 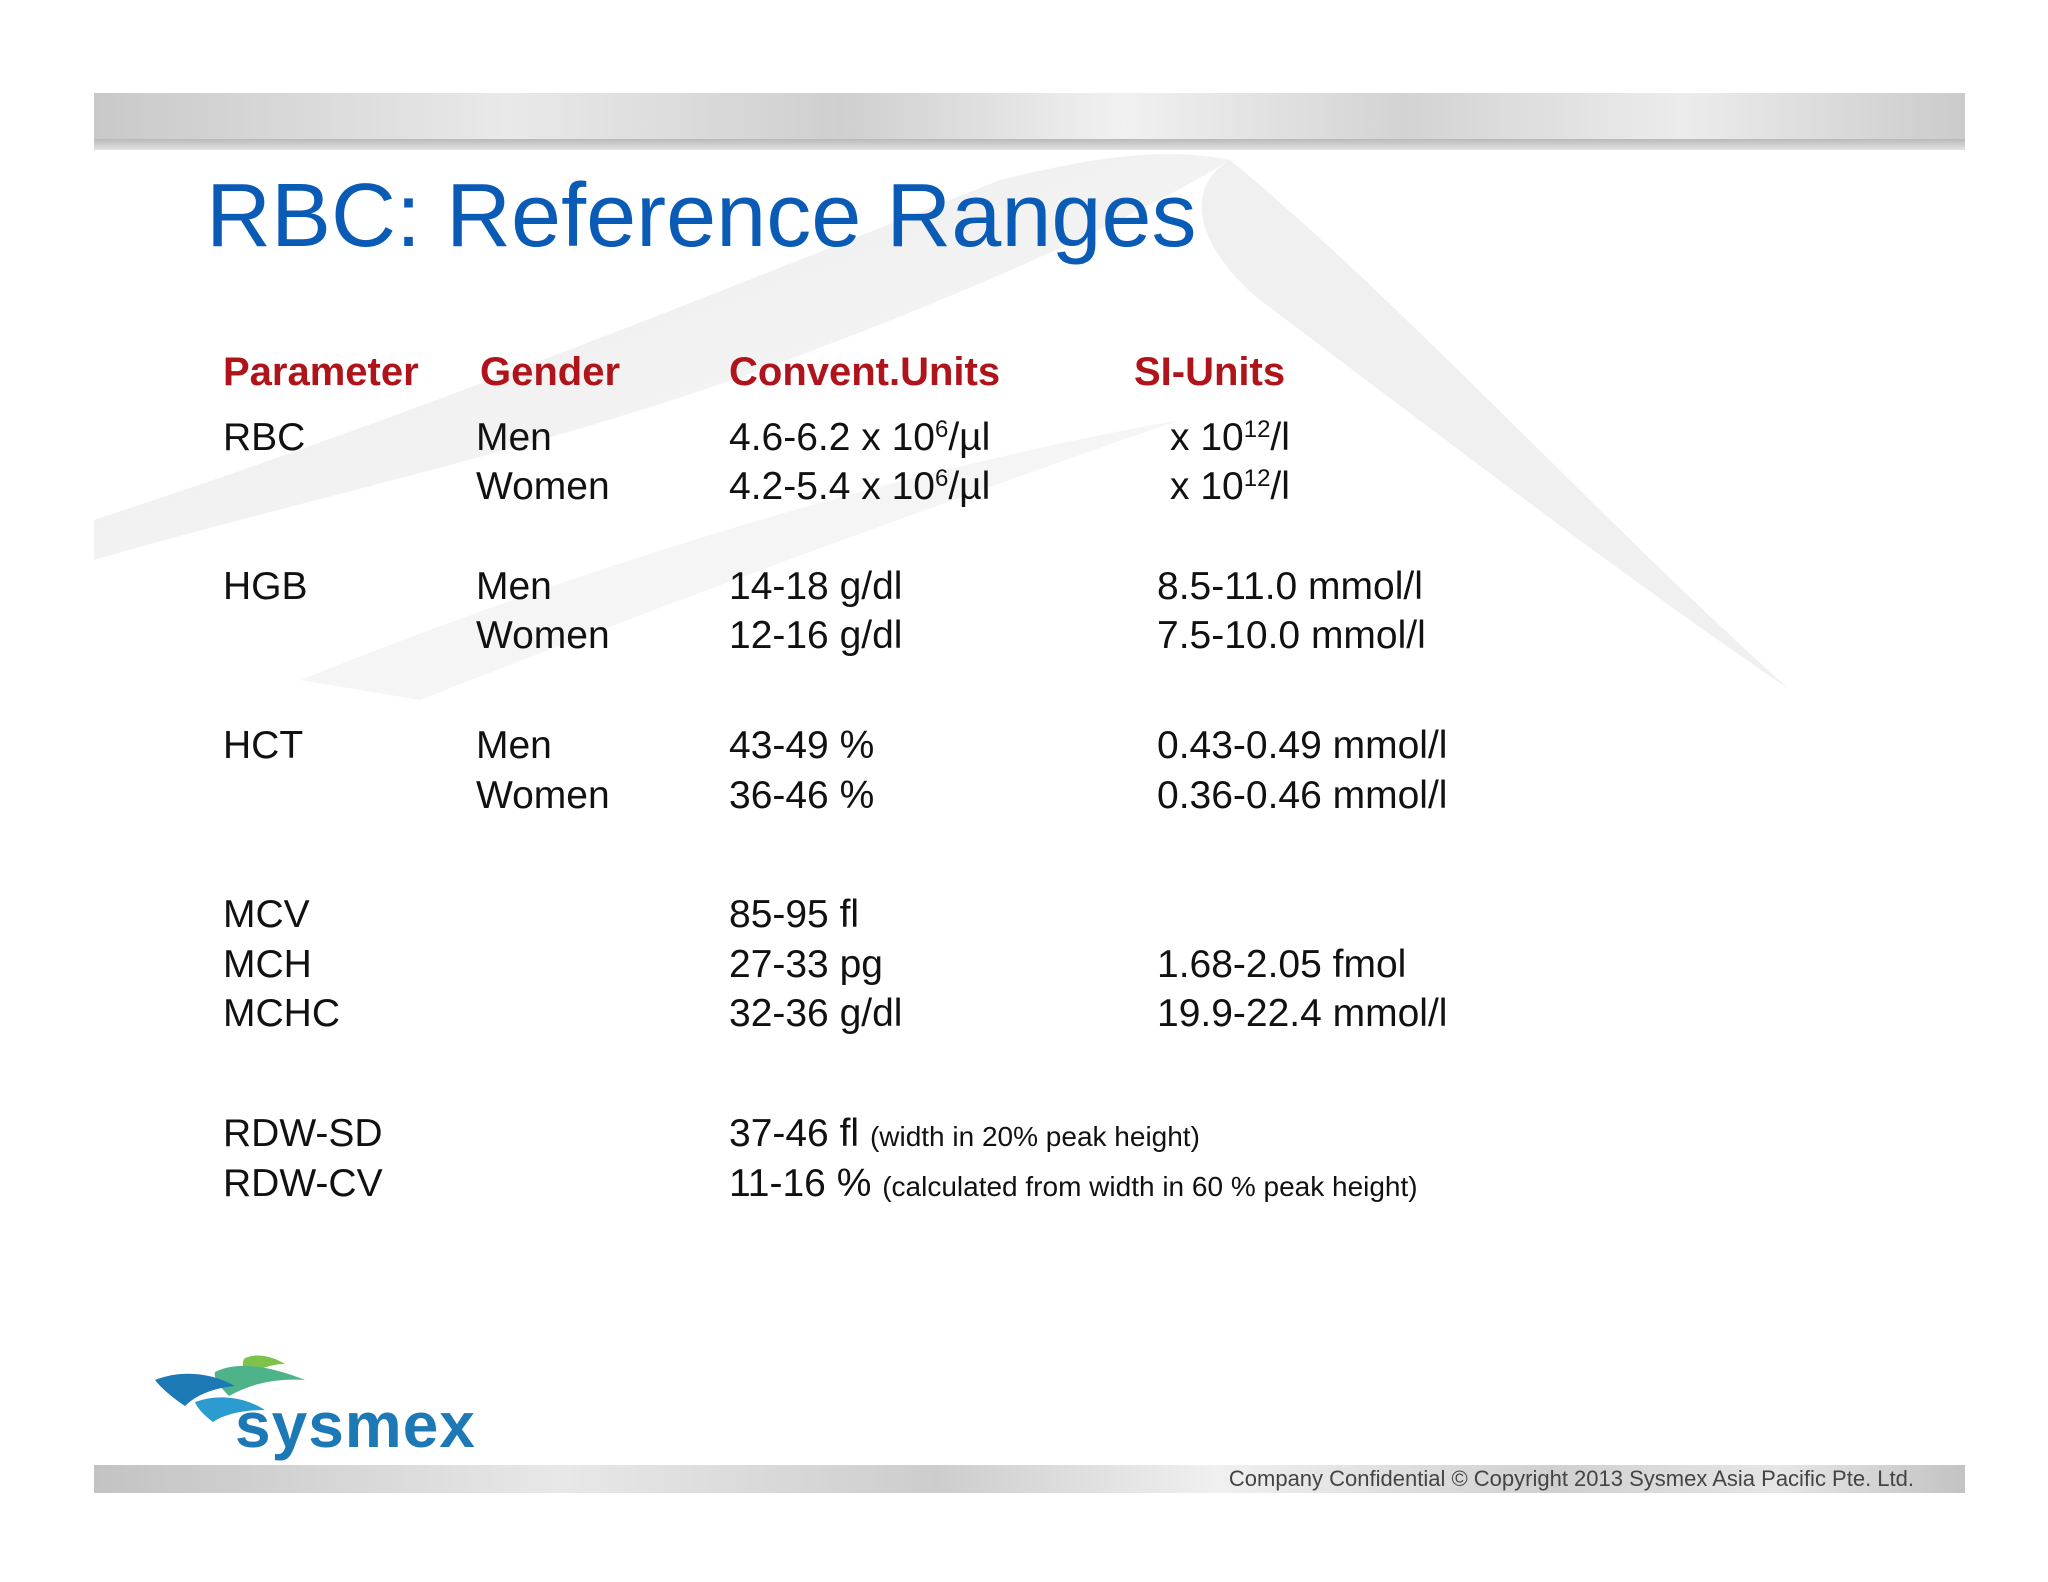 What do you see at coordinates (1029, 116) in the screenshot?
I see `header-bar` at bounding box center [1029, 116].